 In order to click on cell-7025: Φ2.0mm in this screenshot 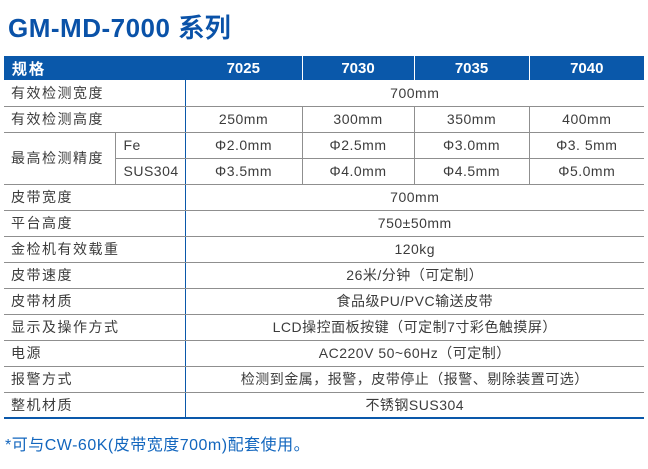, I will do `click(243, 145)`.